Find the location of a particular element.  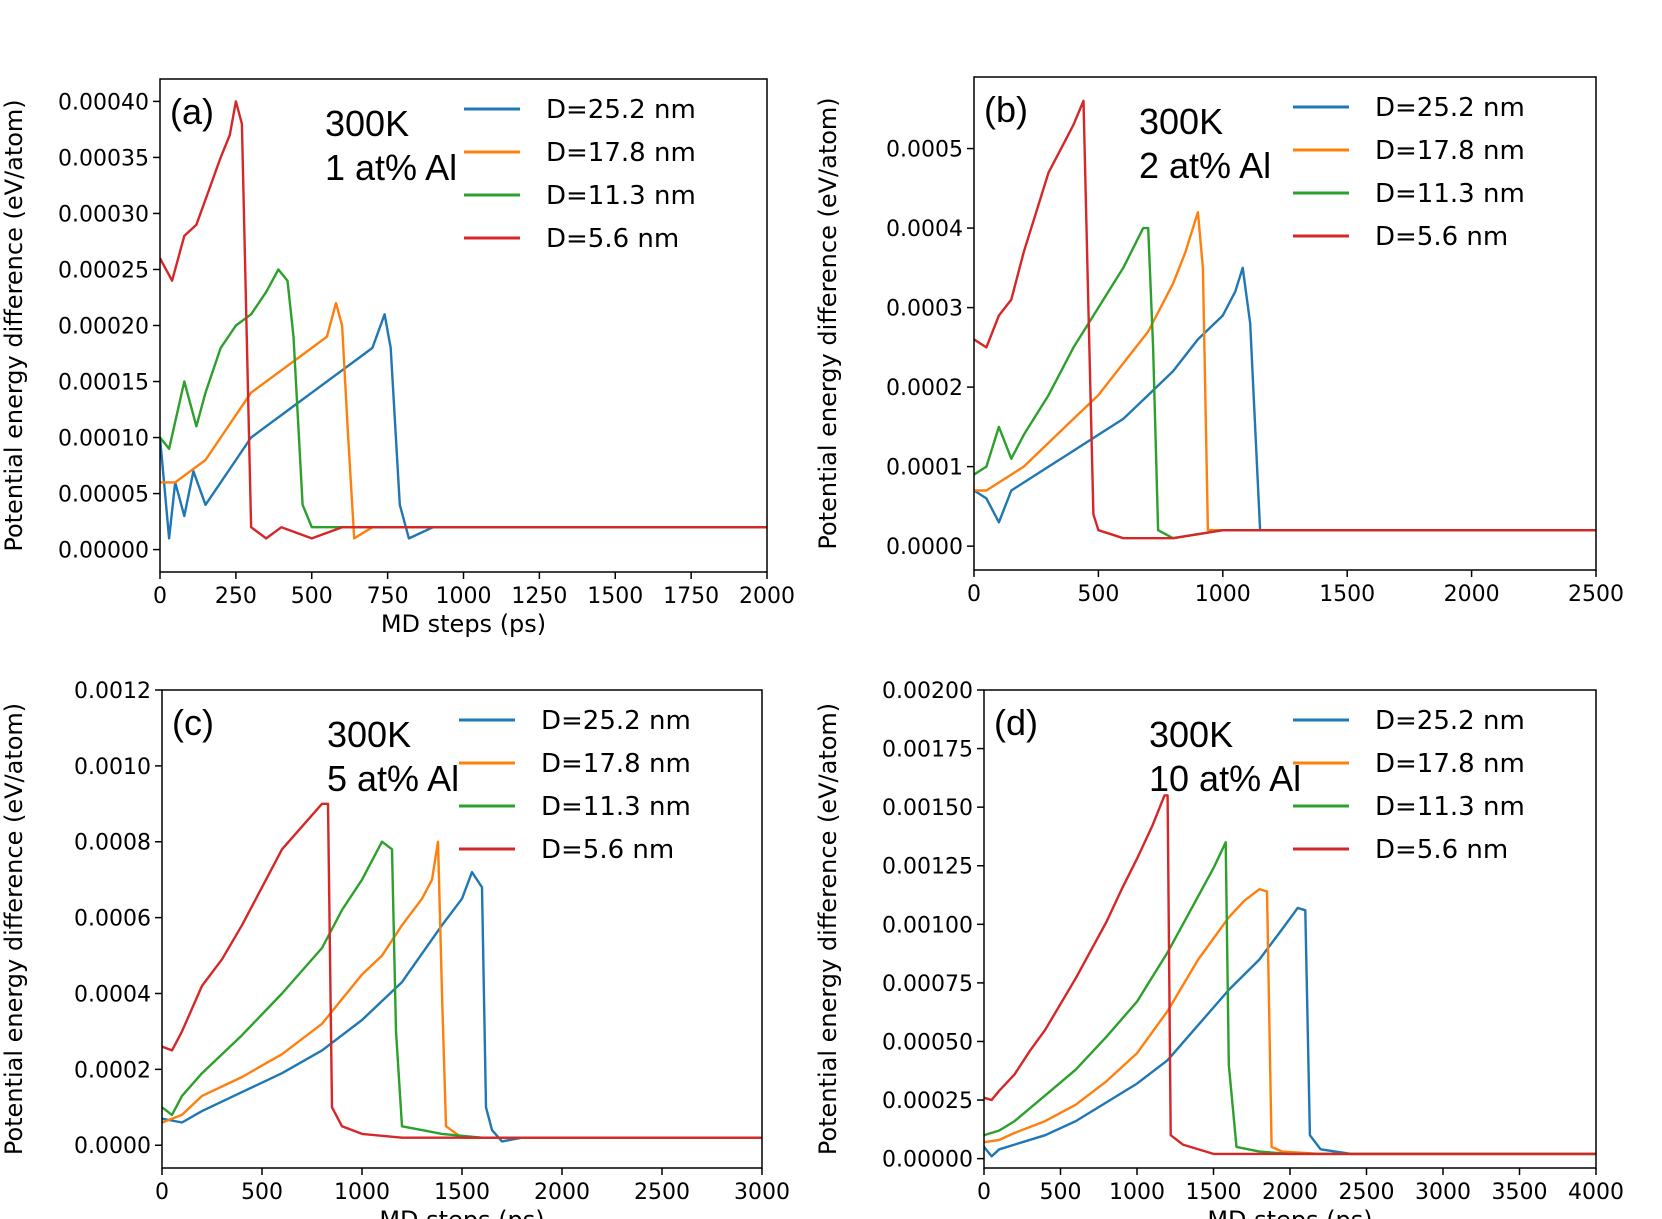

y-tick-label: 0.0003 is located at coordinates (924, 309).